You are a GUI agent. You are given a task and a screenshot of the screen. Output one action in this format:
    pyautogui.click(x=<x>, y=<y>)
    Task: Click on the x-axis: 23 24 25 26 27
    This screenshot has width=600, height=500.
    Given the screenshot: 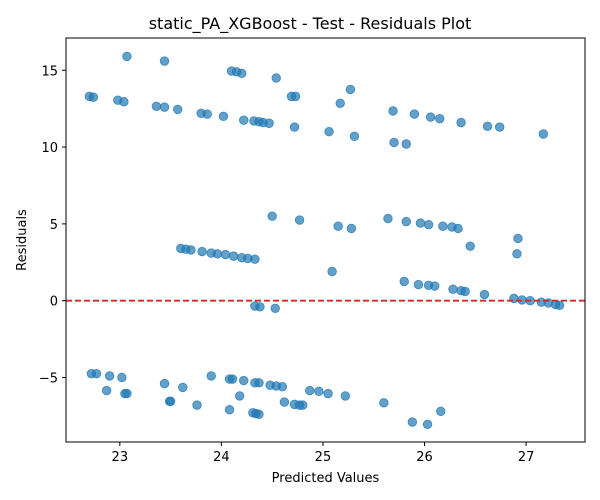 What is the action you would take?
    pyautogui.click(x=323, y=453)
    